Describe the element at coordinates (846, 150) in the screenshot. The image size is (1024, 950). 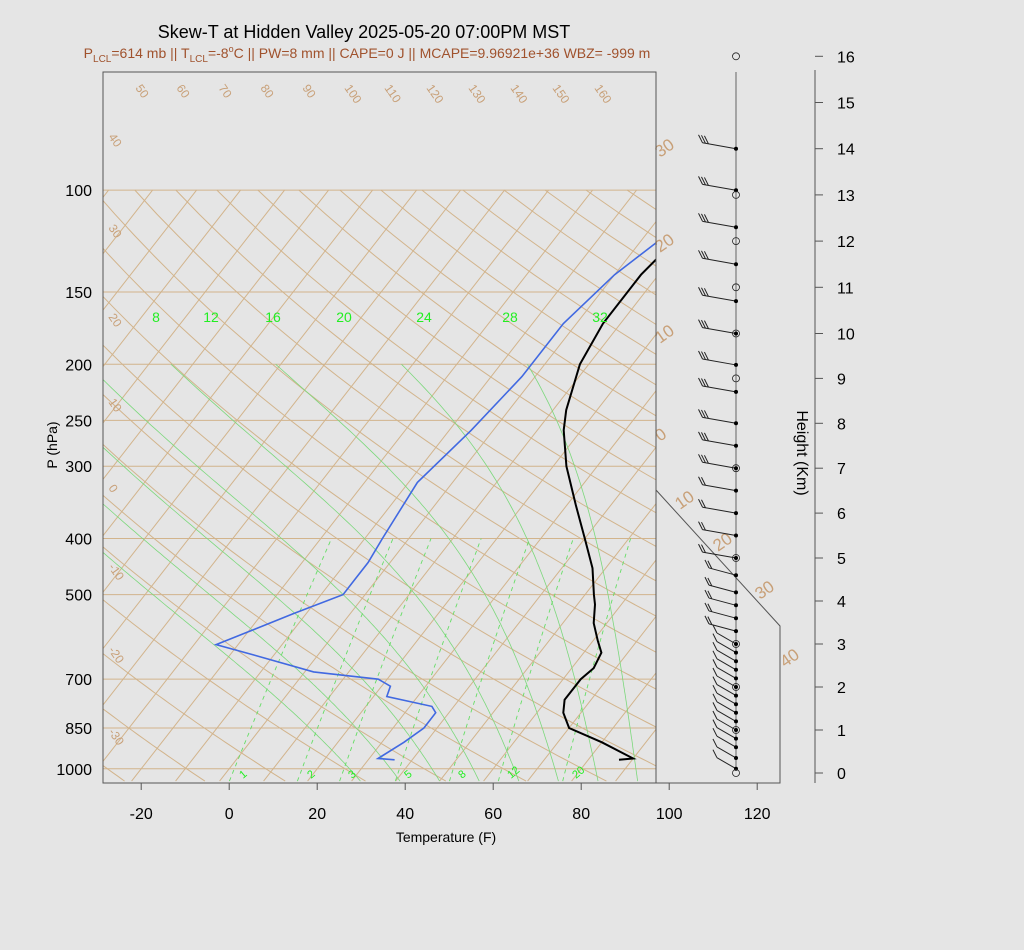
I see `height-tick-label: 14` at that location.